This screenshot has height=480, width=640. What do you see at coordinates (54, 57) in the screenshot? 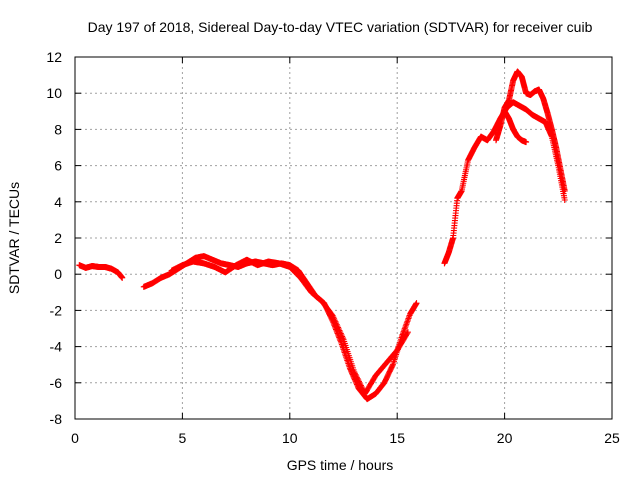
I see `y-tick-label: 12` at bounding box center [54, 57].